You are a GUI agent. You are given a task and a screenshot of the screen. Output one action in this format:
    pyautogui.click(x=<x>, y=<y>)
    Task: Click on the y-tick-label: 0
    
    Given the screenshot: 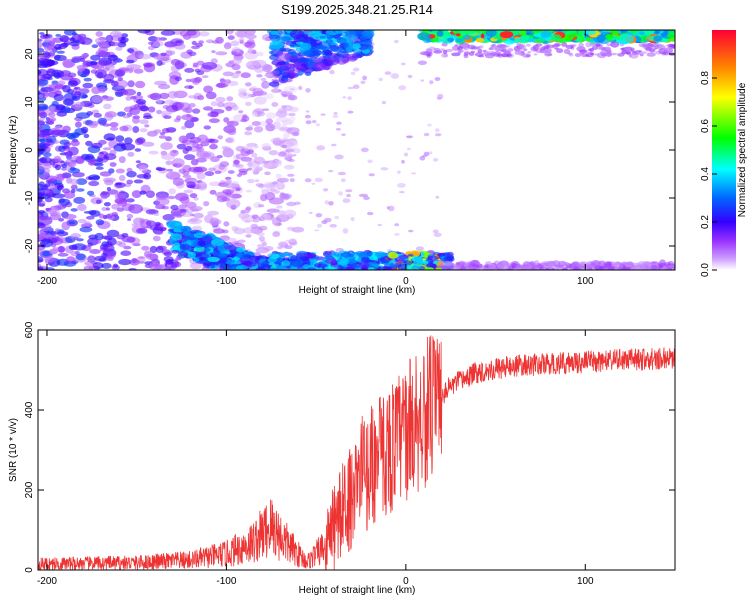 What is the action you would take?
    pyautogui.click(x=29, y=150)
    